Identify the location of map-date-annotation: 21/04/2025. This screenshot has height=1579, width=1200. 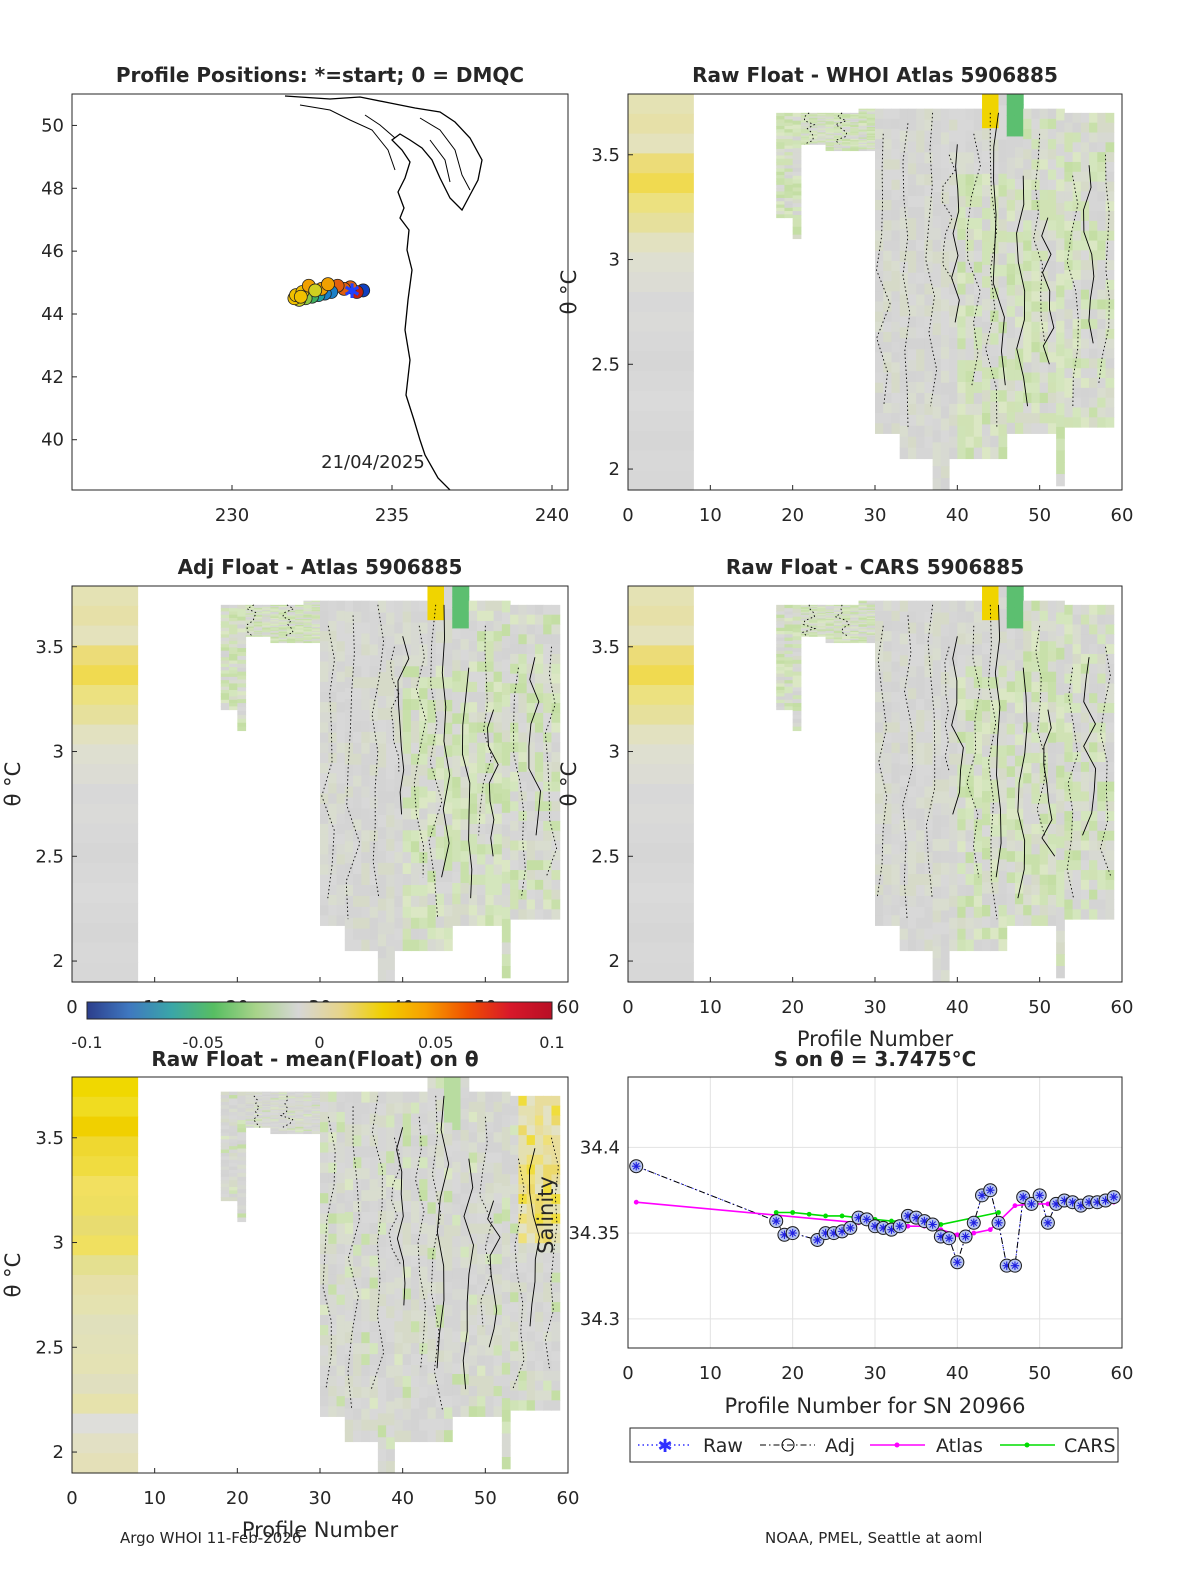
(373, 462).